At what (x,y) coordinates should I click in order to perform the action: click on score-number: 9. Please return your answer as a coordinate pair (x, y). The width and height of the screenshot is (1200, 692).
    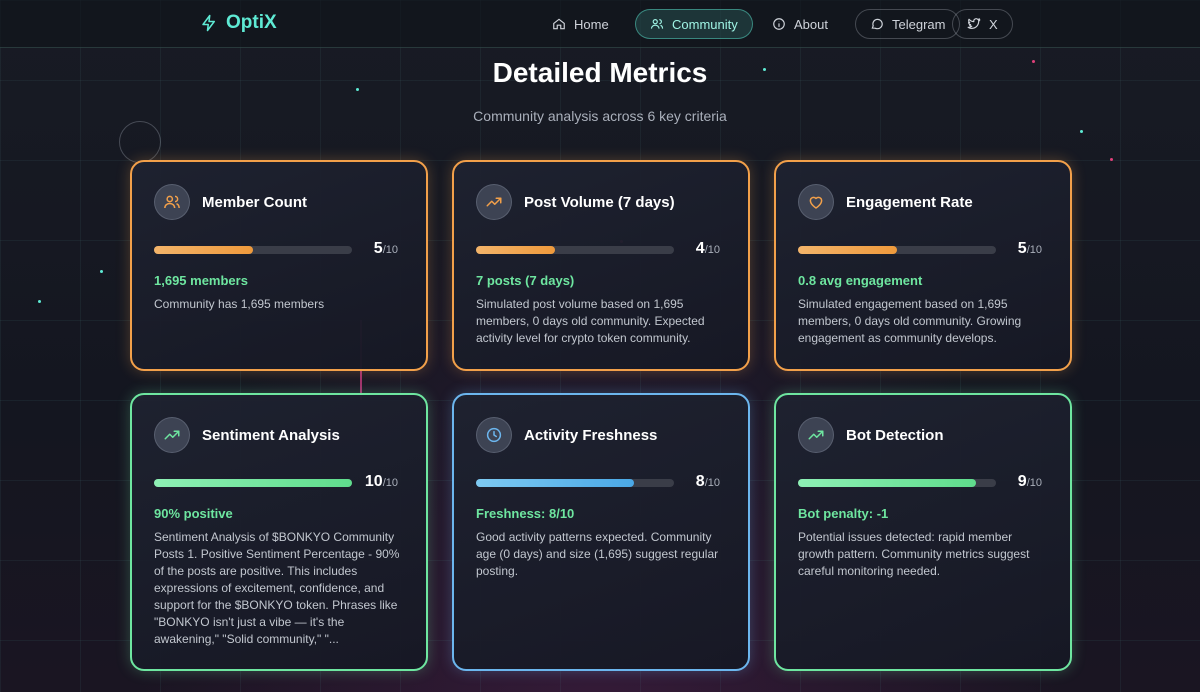
    Looking at the image, I should click on (1022, 481).